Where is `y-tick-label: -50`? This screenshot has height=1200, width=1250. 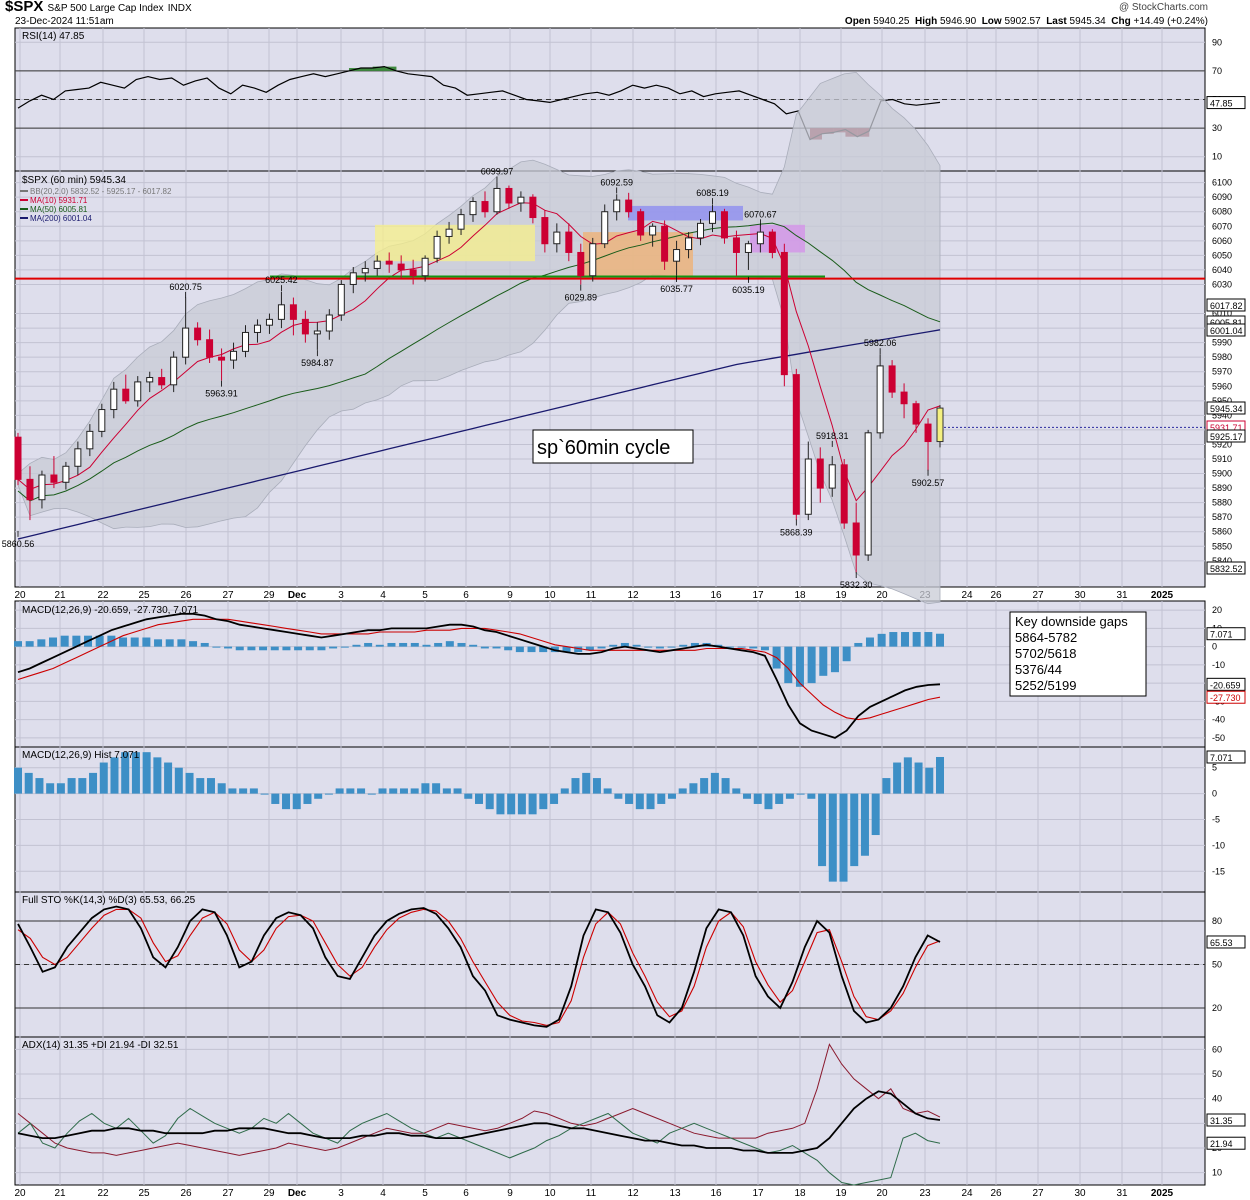
y-tick-label: -50 is located at coordinates (1218, 738).